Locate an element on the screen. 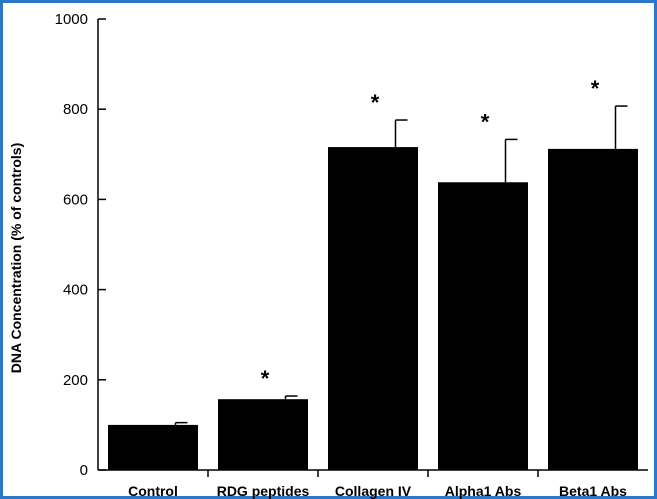  y-tick-label: 400 is located at coordinates (75, 290).